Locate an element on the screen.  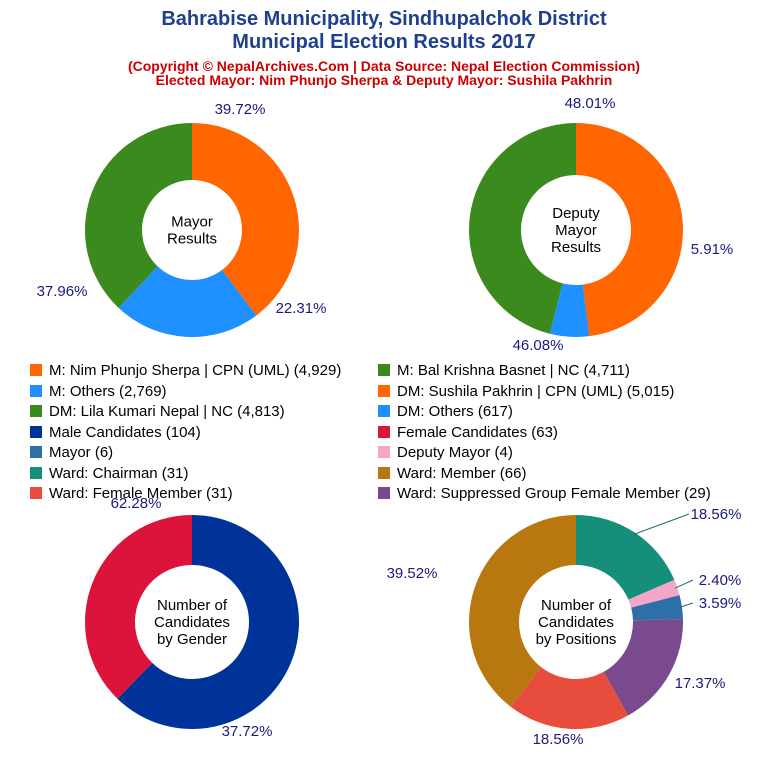
legend-item: Mayor (6) is located at coordinates (71, 453).